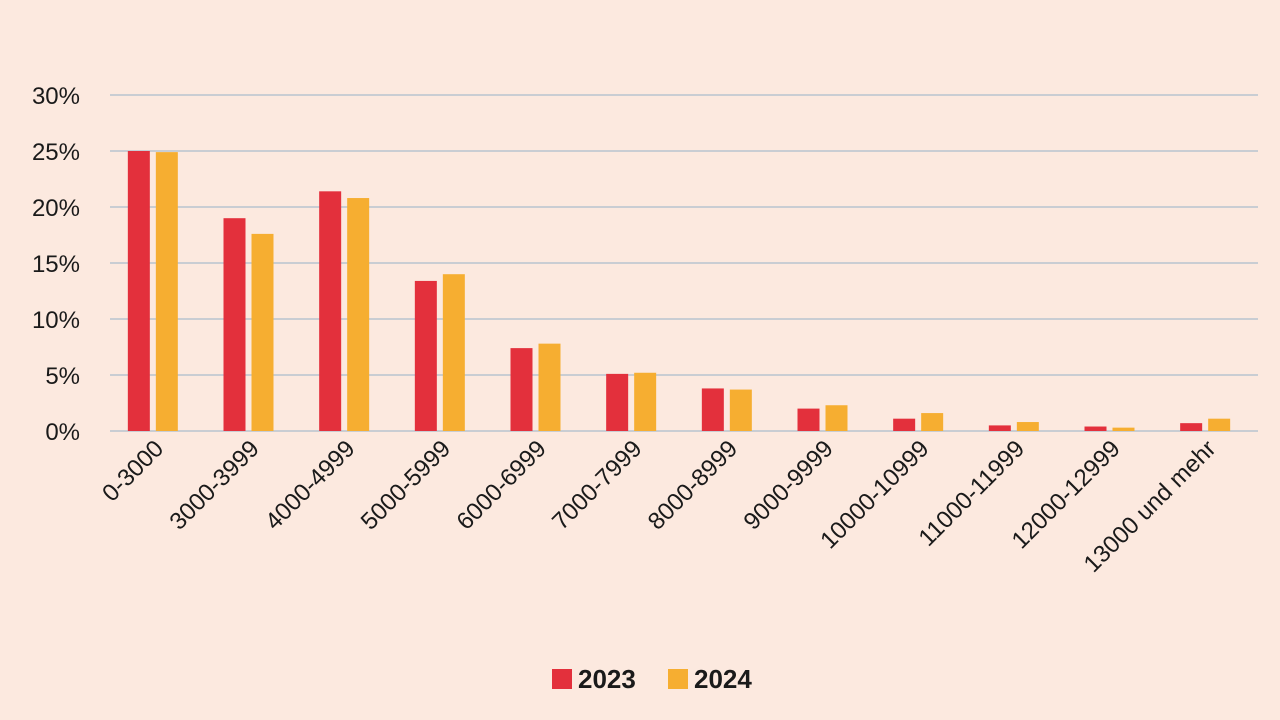 The height and width of the screenshot is (720, 1280). I want to click on x-tick-label: 5000-5999, so click(406, 485).